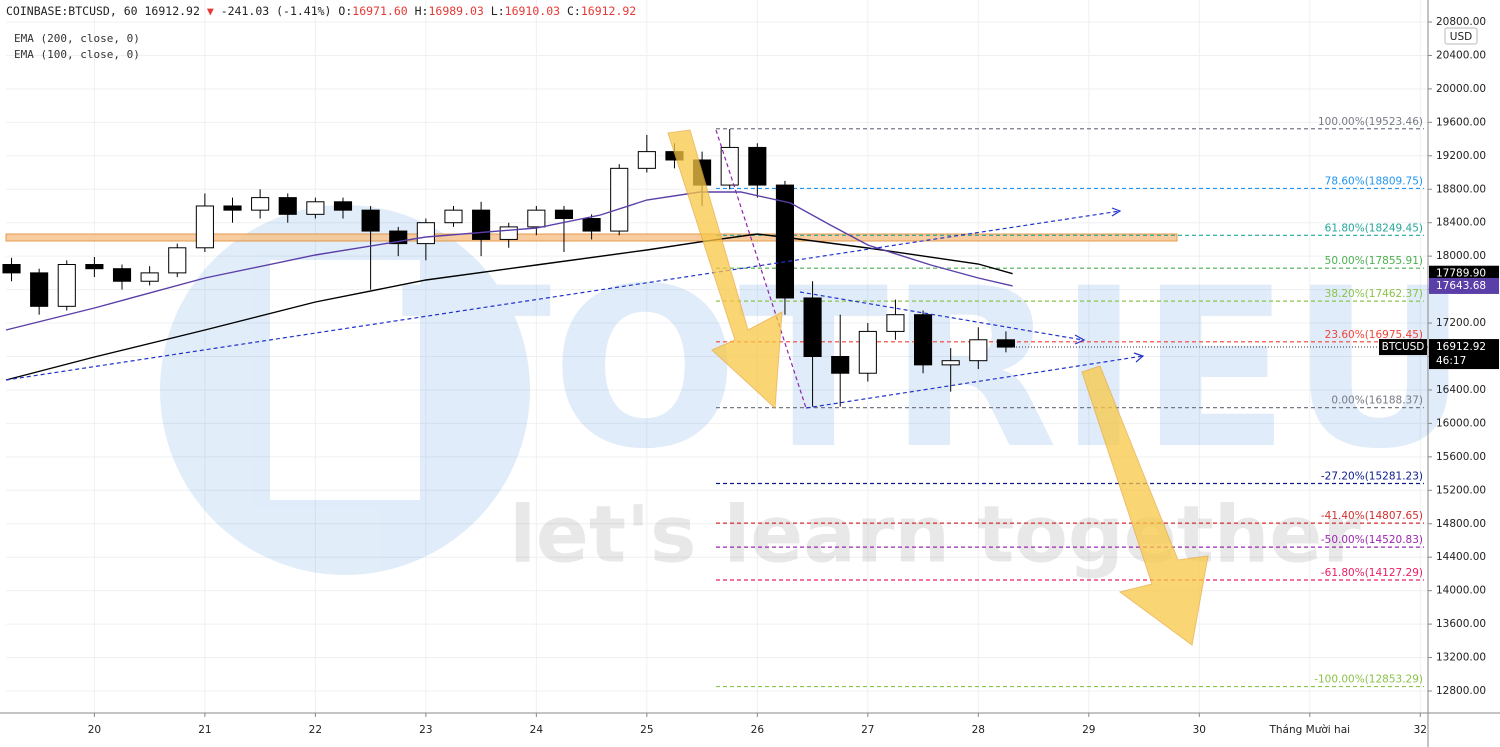 This screenshot has height=747, width=1500. What do you see at coordinates (422, 11) in the screenshot?
I see `ohlc-key: H:` at bounding box center [422, 11].